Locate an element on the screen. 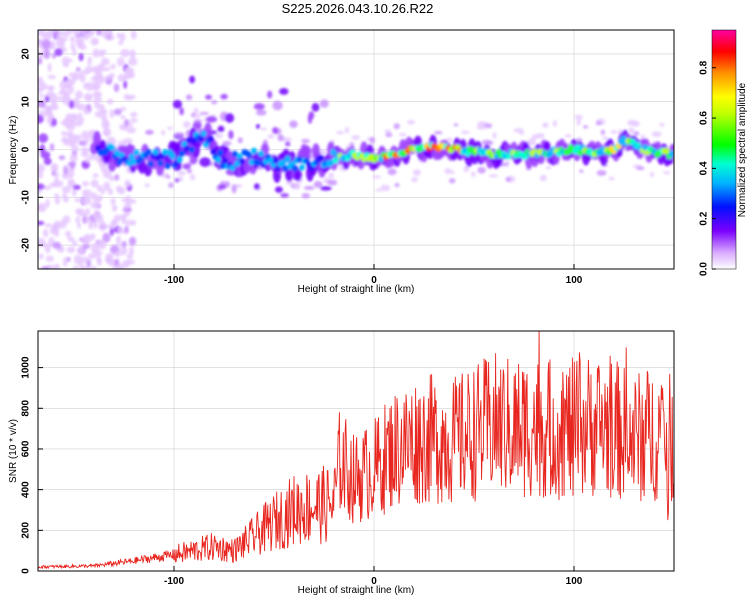 This screenshot has width=750, height=600. colorbar-ticks: 0.0 0.2 0.4 0.6 0.8 is located at coordinates (707, 168).